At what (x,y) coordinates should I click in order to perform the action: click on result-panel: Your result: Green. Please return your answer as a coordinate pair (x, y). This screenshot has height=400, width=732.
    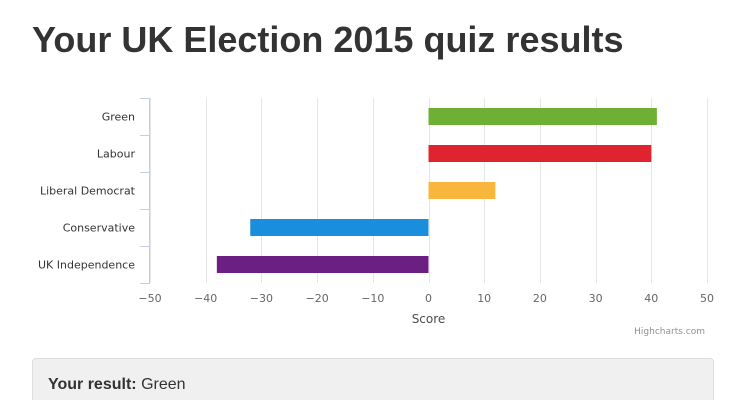
    Looking at the image, I should click on (373, 379).